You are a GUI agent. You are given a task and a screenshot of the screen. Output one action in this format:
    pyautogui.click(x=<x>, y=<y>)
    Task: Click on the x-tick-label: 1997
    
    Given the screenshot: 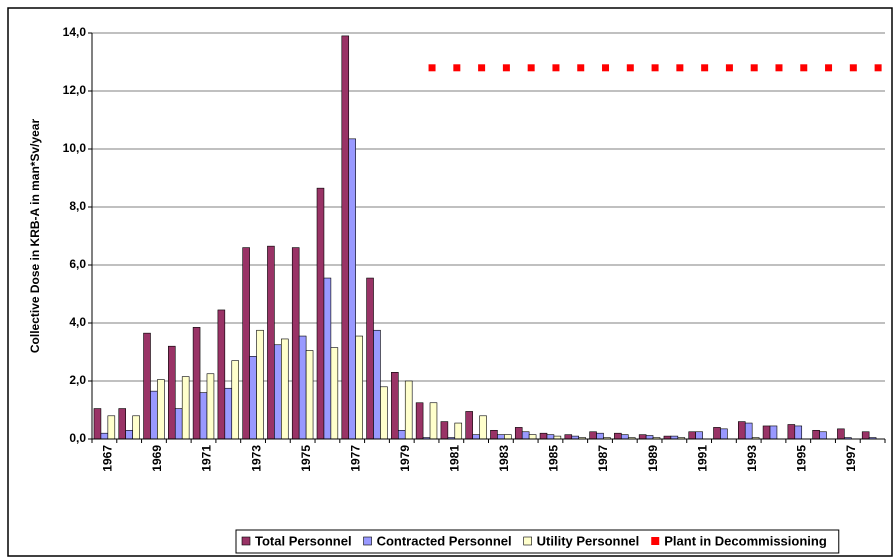 What is the action you would take?
    pyautogui.click(x=851, y=458)
    